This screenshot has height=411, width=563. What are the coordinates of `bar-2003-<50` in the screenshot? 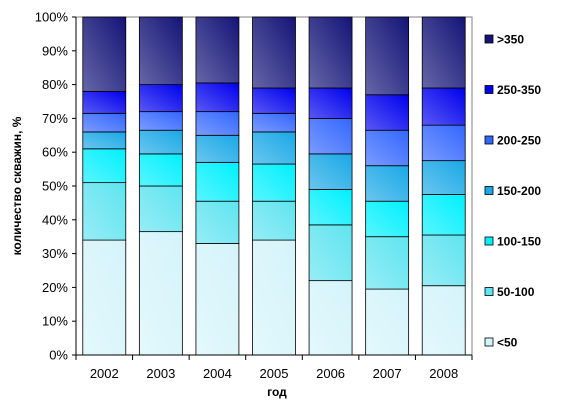 It's located at (160, 293).